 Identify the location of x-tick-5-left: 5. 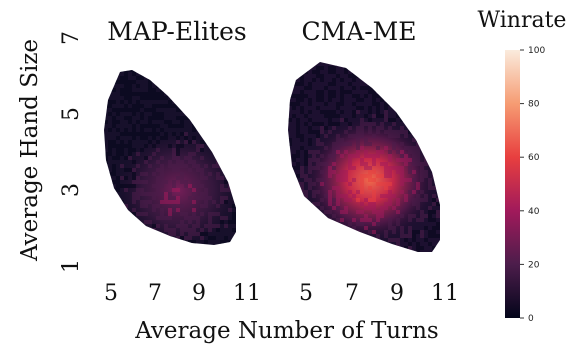
(111, 293).